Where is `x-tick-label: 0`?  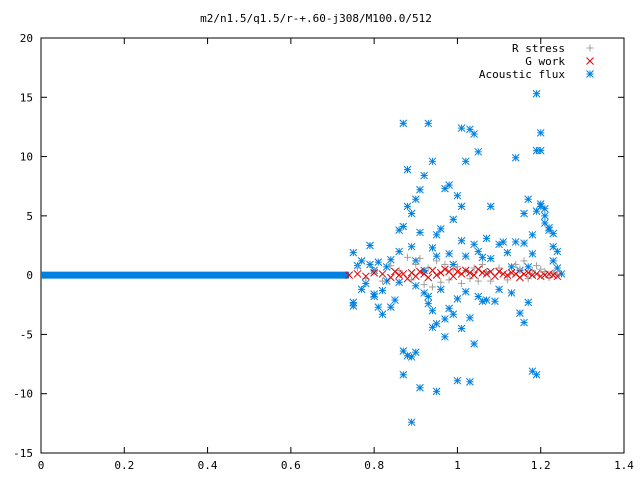 x-tick-label: 0 is located at coordinates (41, 465).